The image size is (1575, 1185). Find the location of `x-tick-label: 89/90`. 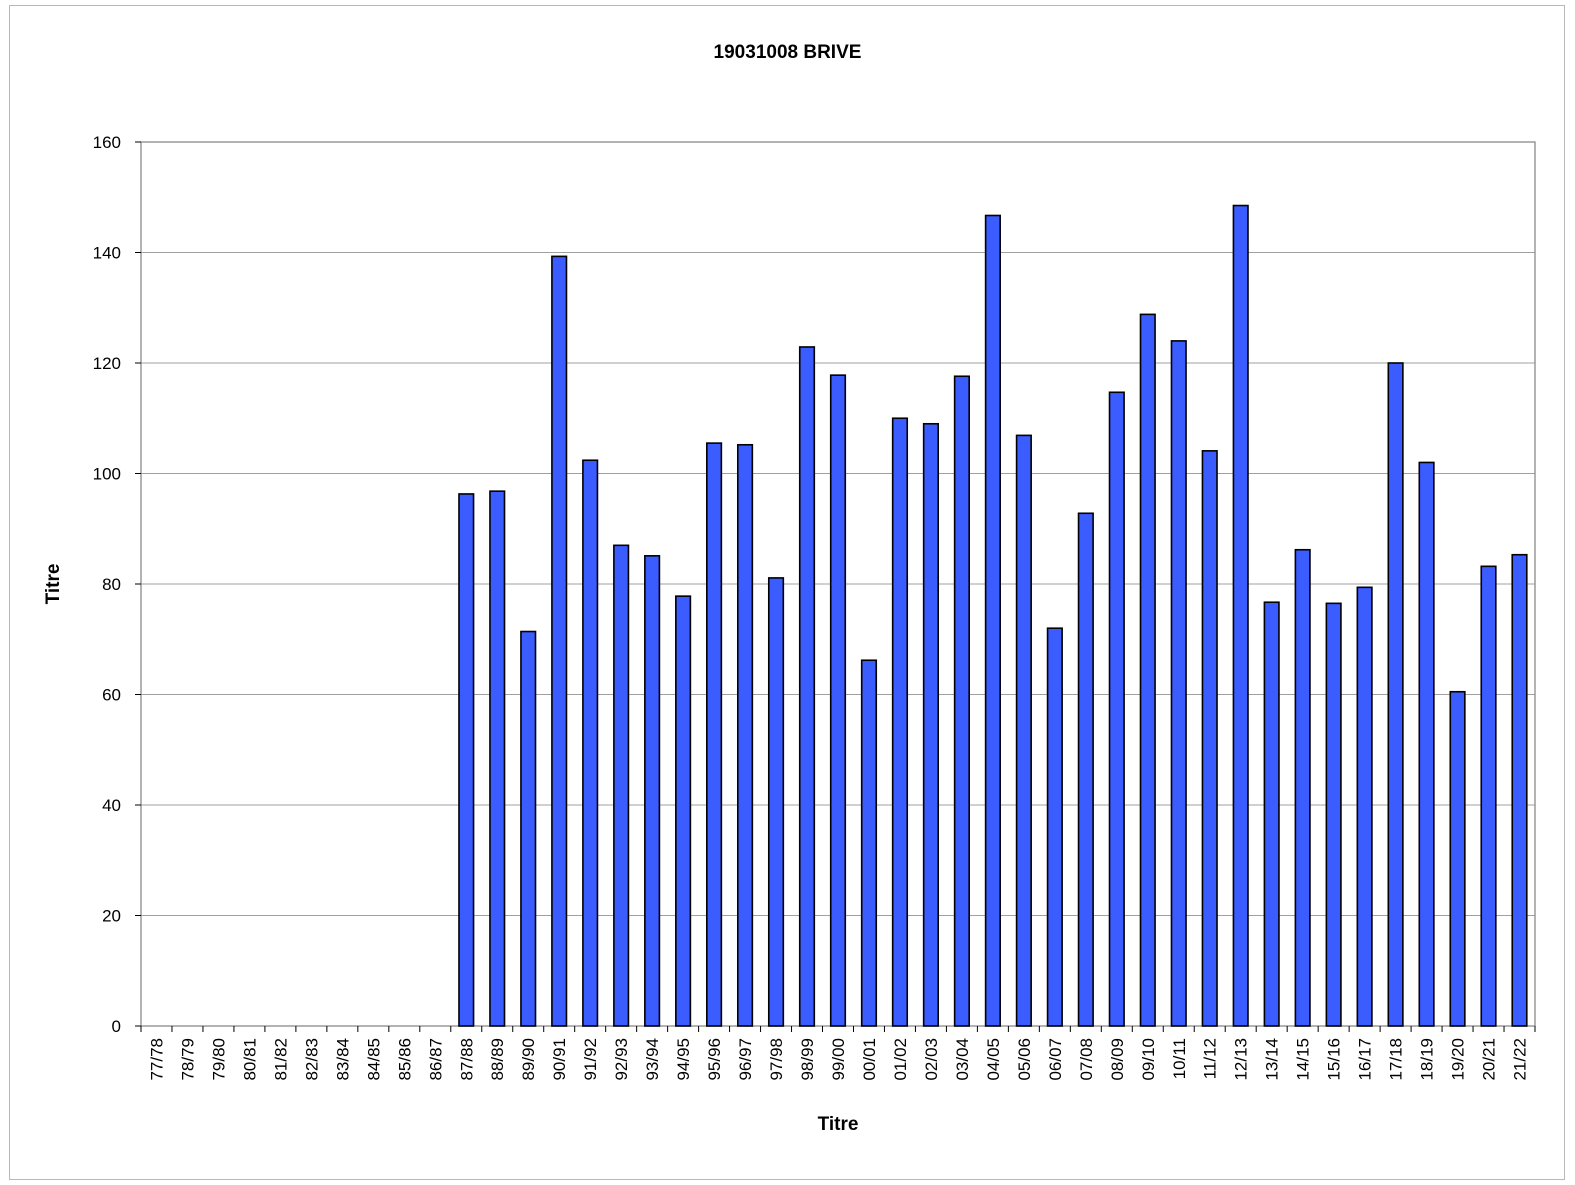

x-tick-label: 89/90 is located at coordinates (528, 1059).